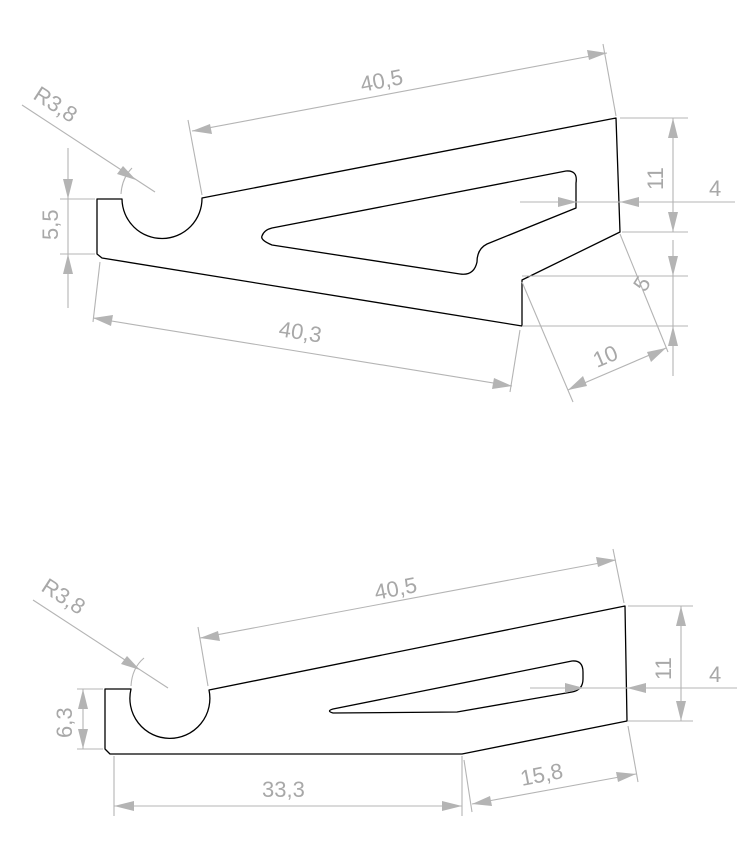 The image size is (745, 849). I want to click on part-a-dim-radius: R3,8, so click(55, 104).